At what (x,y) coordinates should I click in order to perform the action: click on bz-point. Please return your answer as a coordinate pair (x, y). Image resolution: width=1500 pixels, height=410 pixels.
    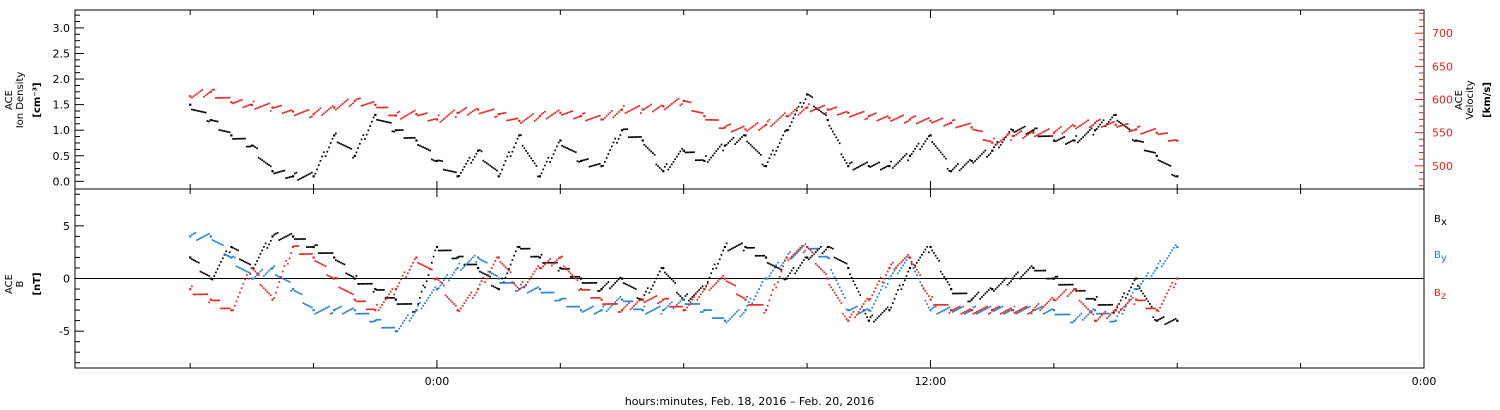
    Looking at the image, I should click on (437, 278).